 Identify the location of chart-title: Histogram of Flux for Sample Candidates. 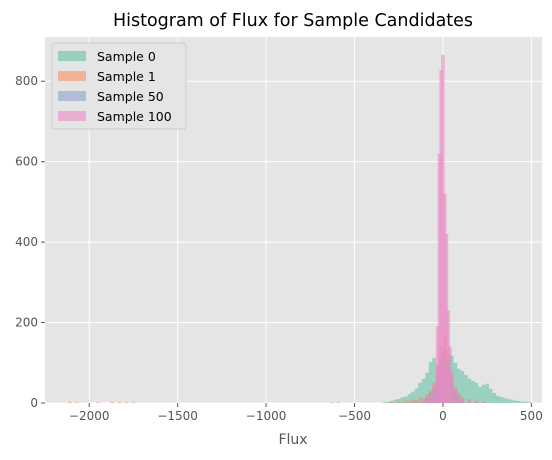
(293, 21).